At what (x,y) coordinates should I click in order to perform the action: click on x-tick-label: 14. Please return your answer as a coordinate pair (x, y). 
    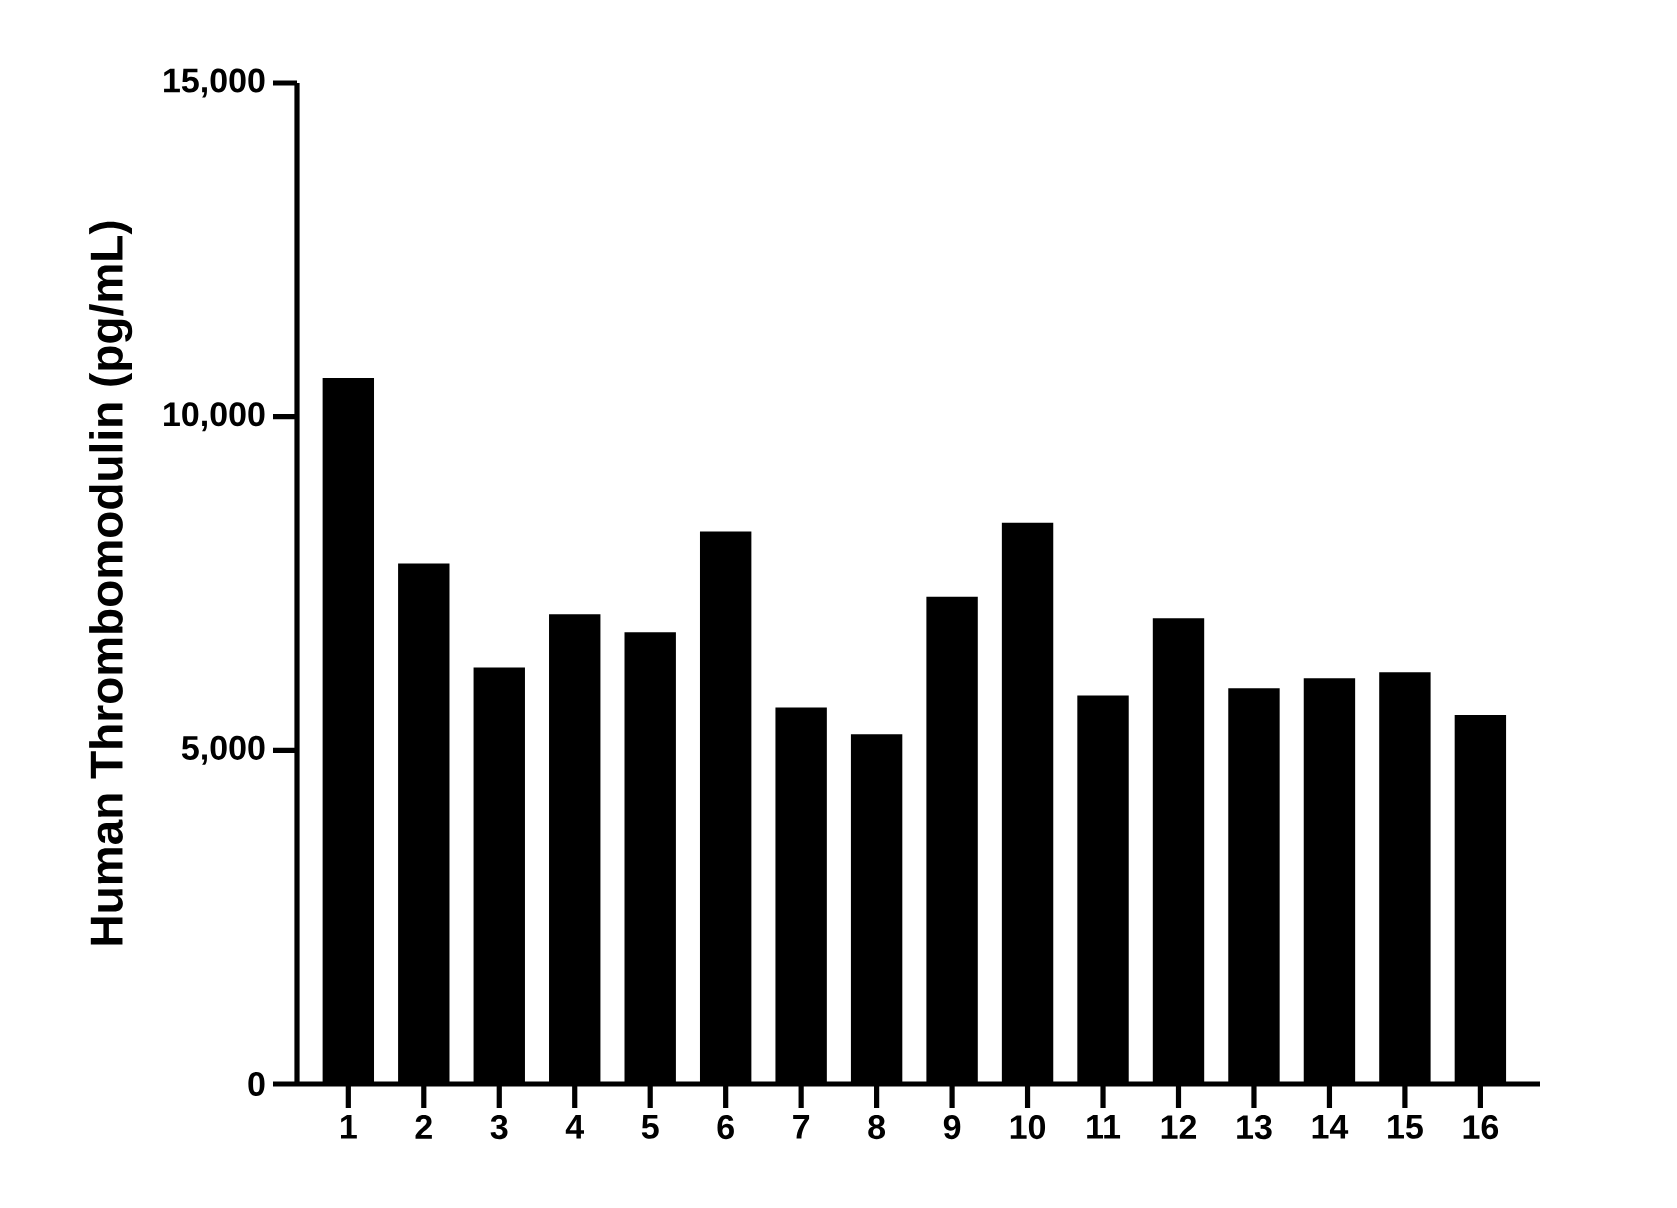
    Looking at the image, I should click on (1330, 1127).